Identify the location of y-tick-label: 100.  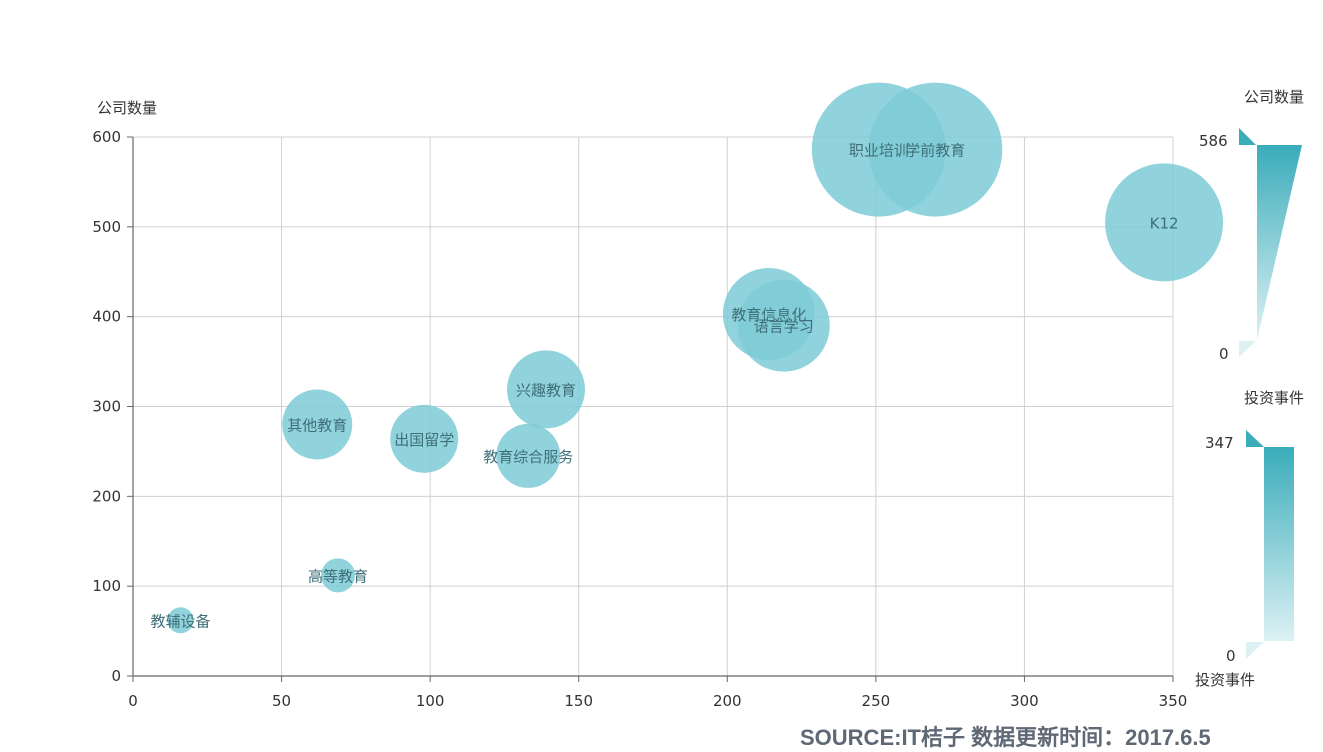
(106, 586).